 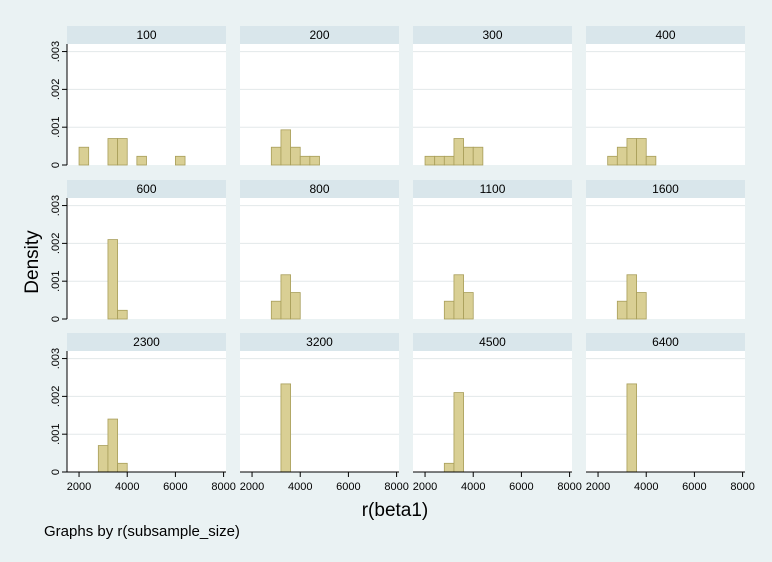 I want to click on graphs-by-note: Graphs by r(subsample_size), so click(x=142, y=531).